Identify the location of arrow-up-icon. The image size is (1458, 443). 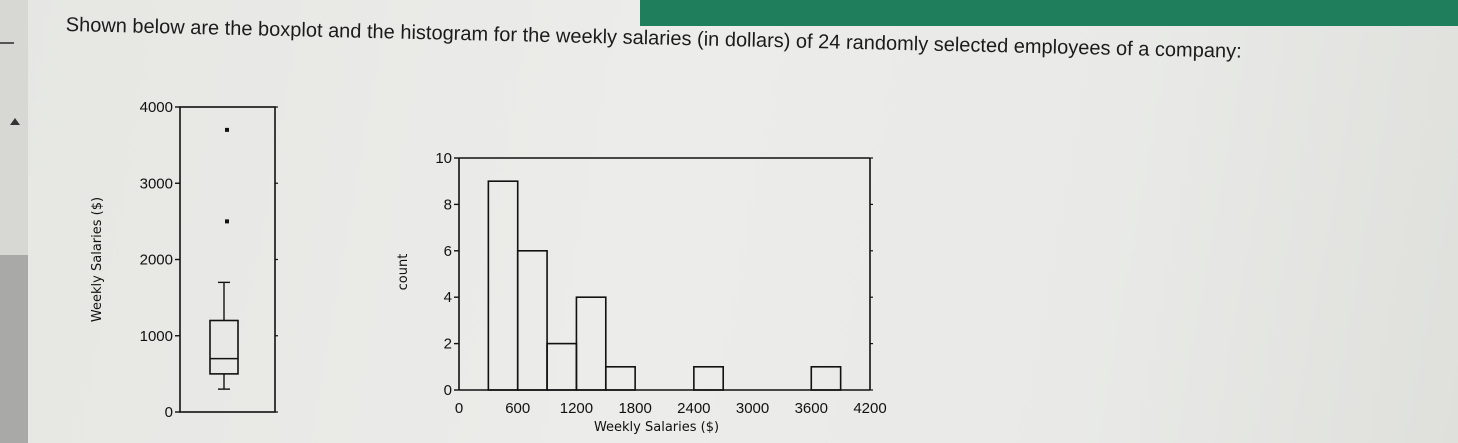
(15, 121).